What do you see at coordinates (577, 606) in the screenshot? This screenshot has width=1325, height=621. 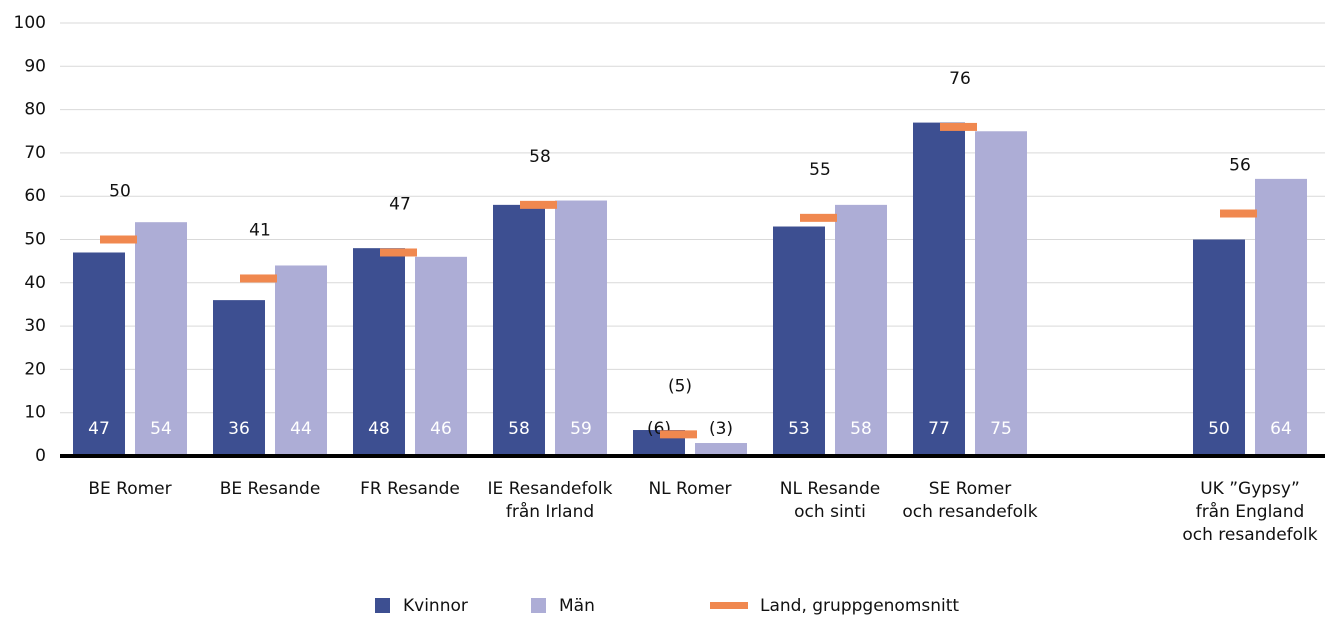 I see `legend-label: Män` at bounding box center [577, 606].